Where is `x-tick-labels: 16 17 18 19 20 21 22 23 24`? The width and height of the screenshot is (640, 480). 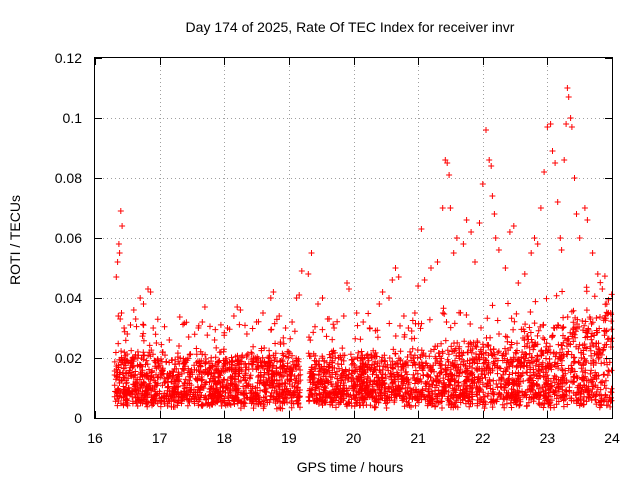
x-tick-labels: 16 17 18 19 20 21 22 23 24 is located at coordinates (353, 438).